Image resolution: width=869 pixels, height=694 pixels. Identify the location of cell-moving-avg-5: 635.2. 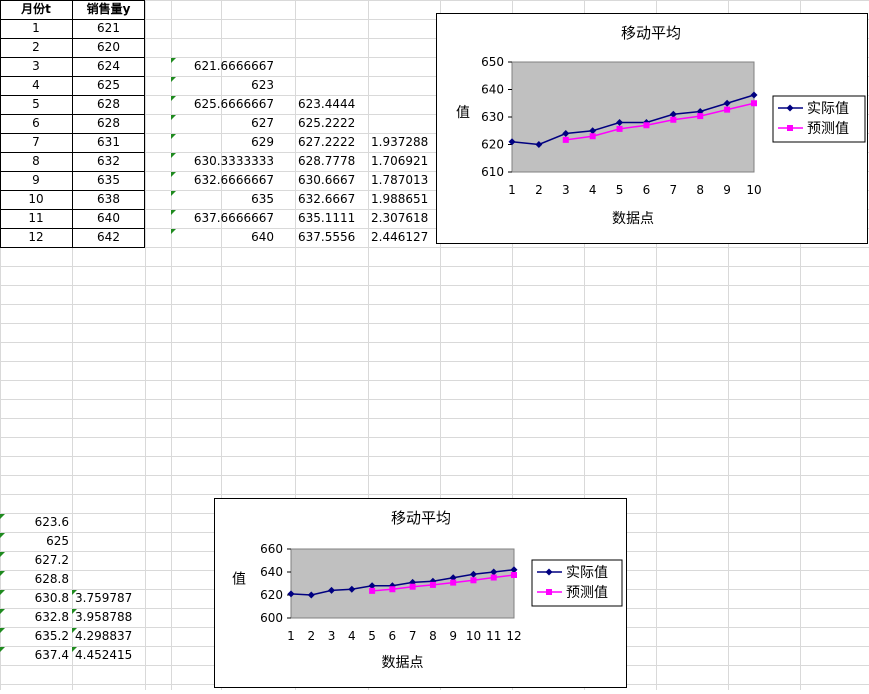
(51, 636).